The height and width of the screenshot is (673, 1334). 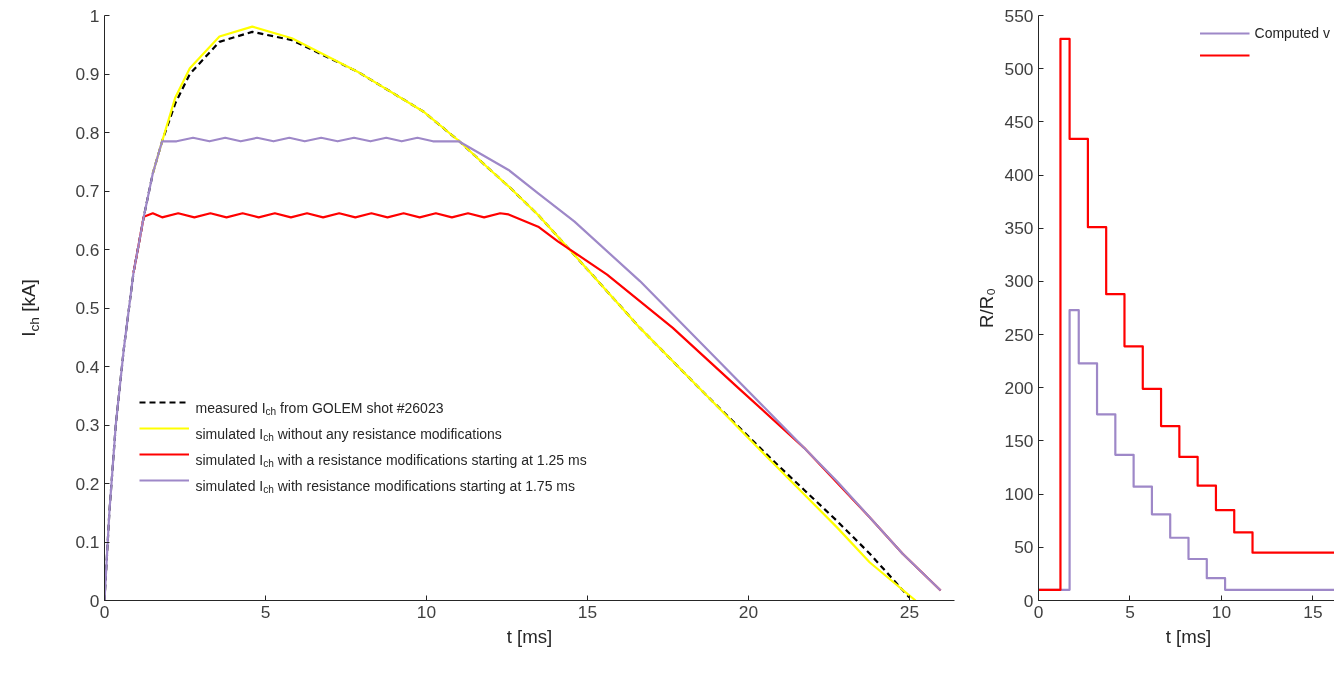 I want to click on y-tick-label: 250, so click(x=1019, y=334).